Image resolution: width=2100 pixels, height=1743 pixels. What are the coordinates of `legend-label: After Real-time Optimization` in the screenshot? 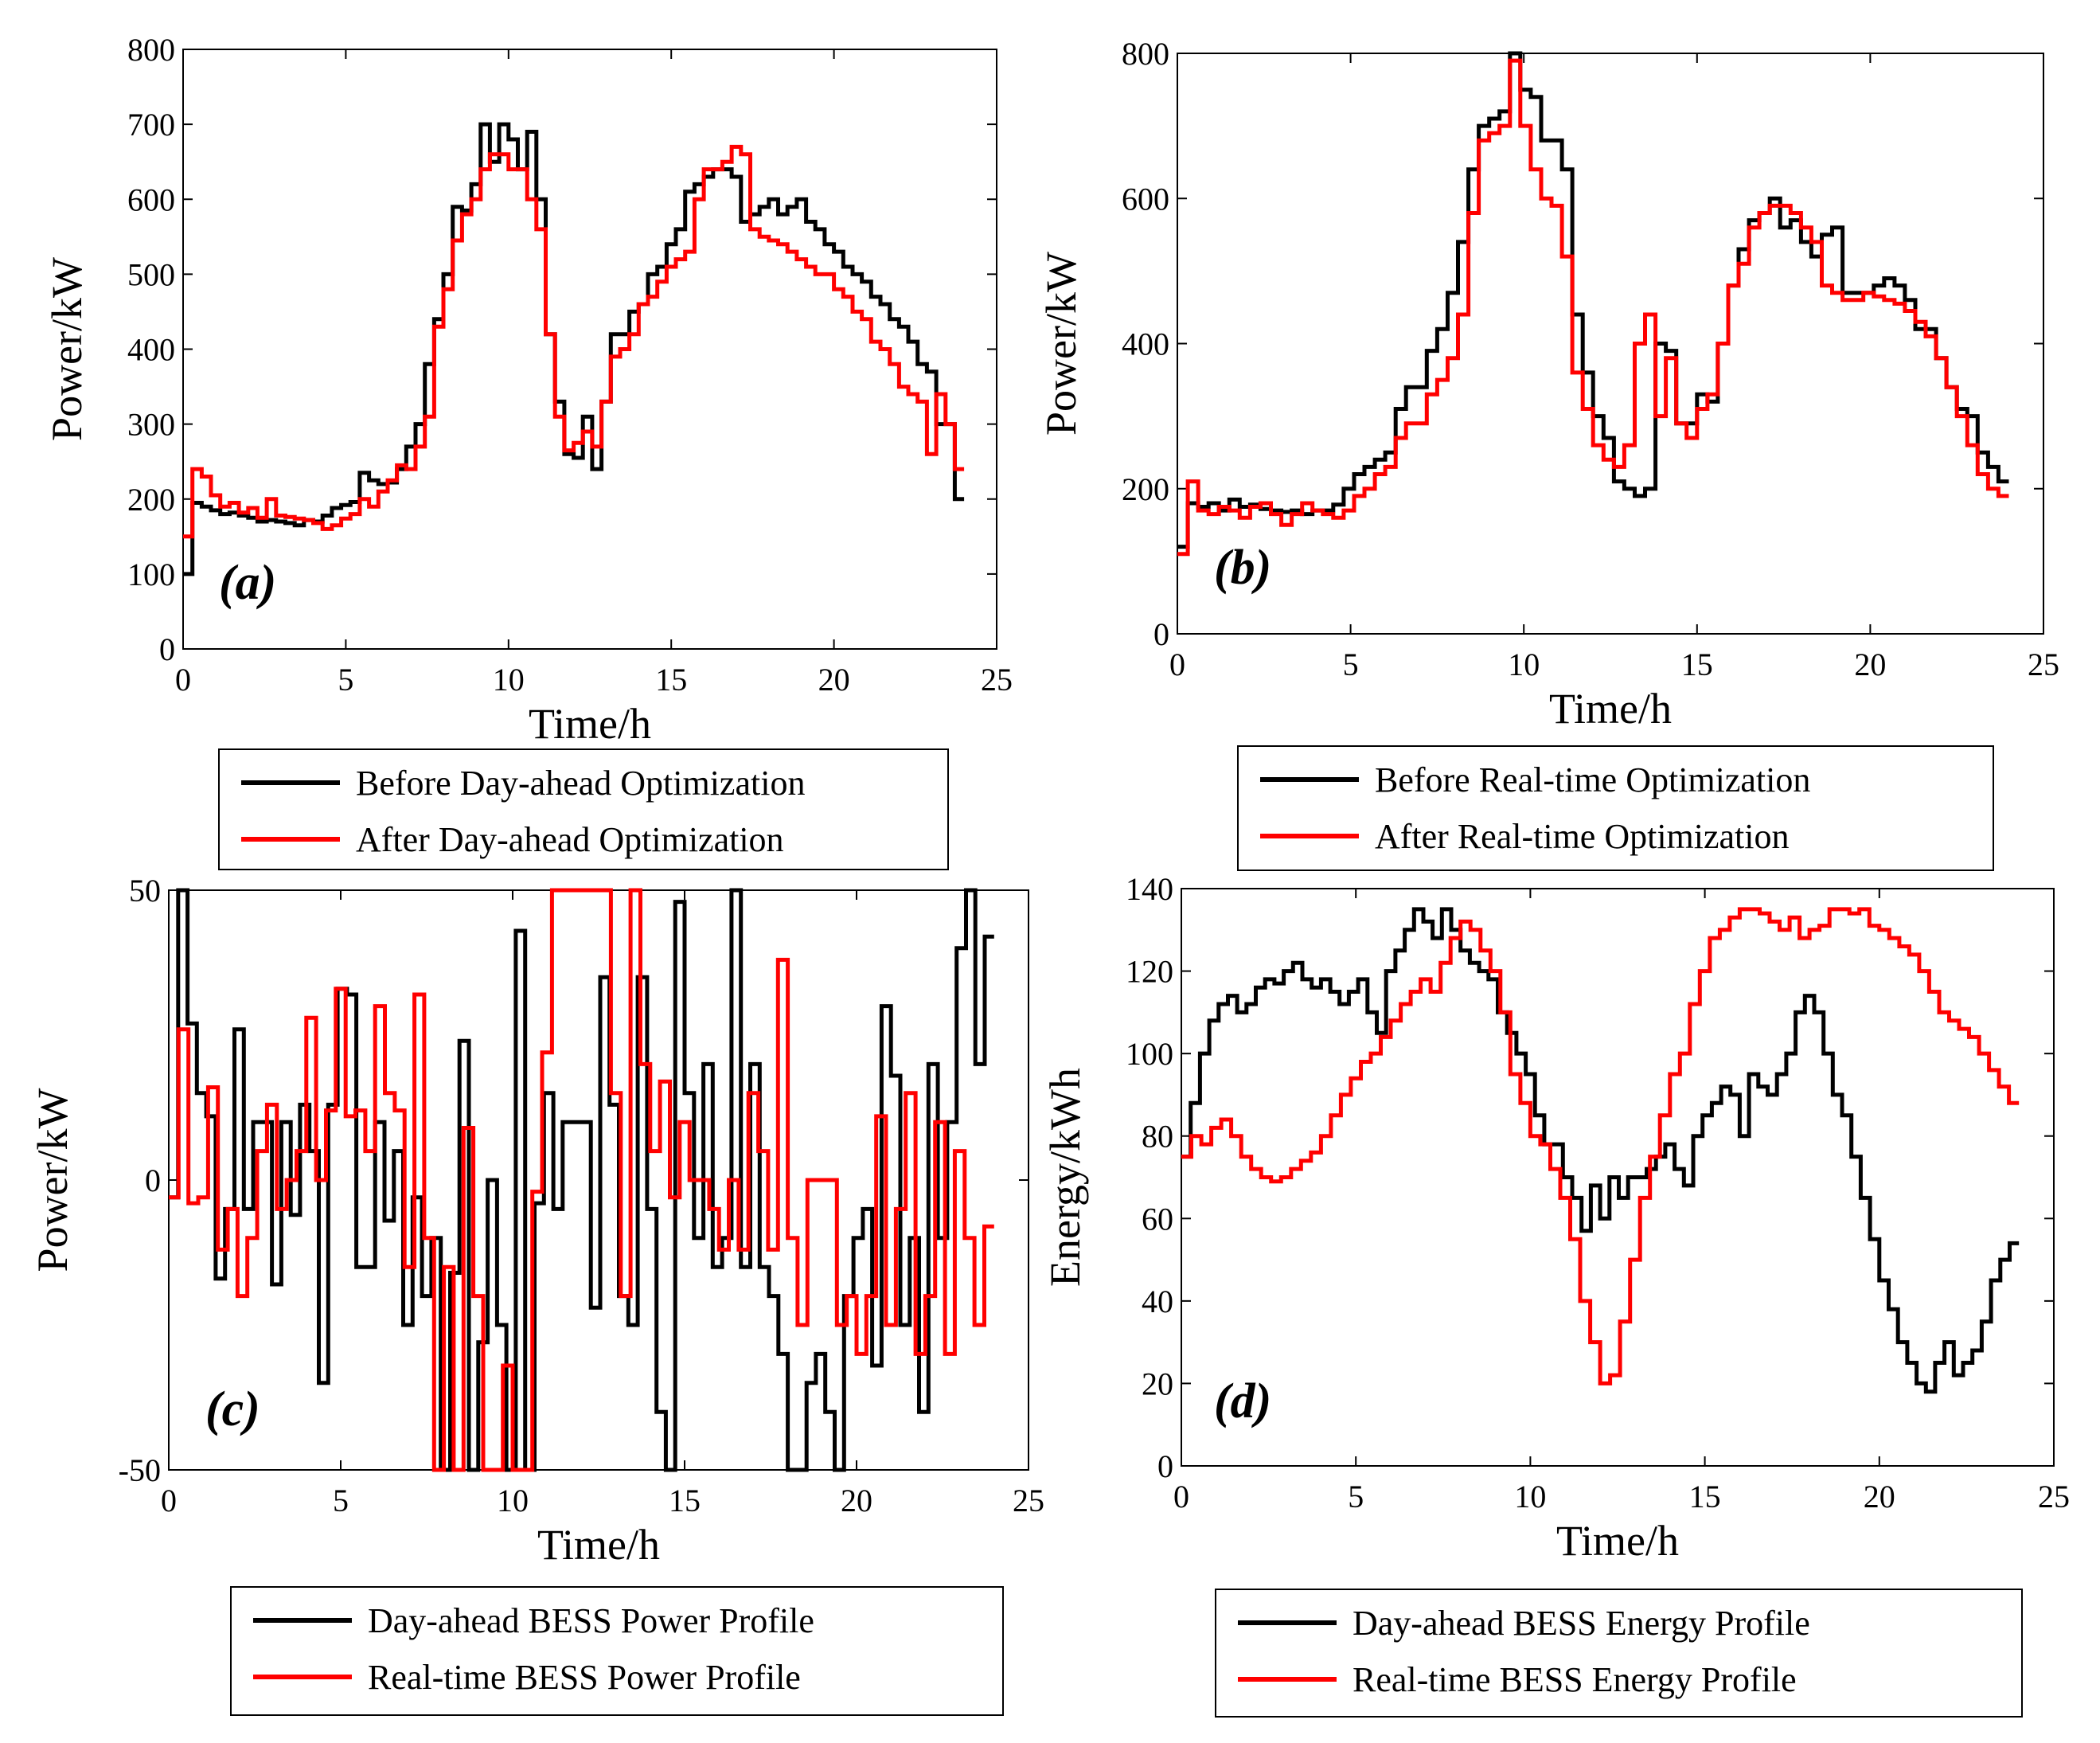 It's located at (1582, 836).